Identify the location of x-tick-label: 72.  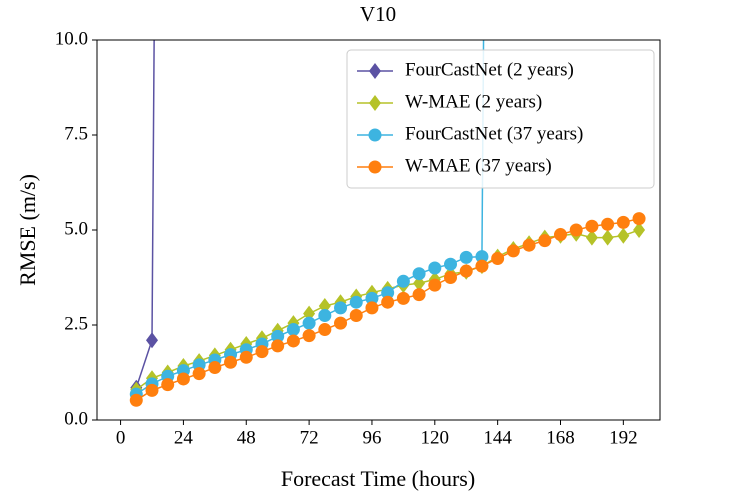
(309, 437).